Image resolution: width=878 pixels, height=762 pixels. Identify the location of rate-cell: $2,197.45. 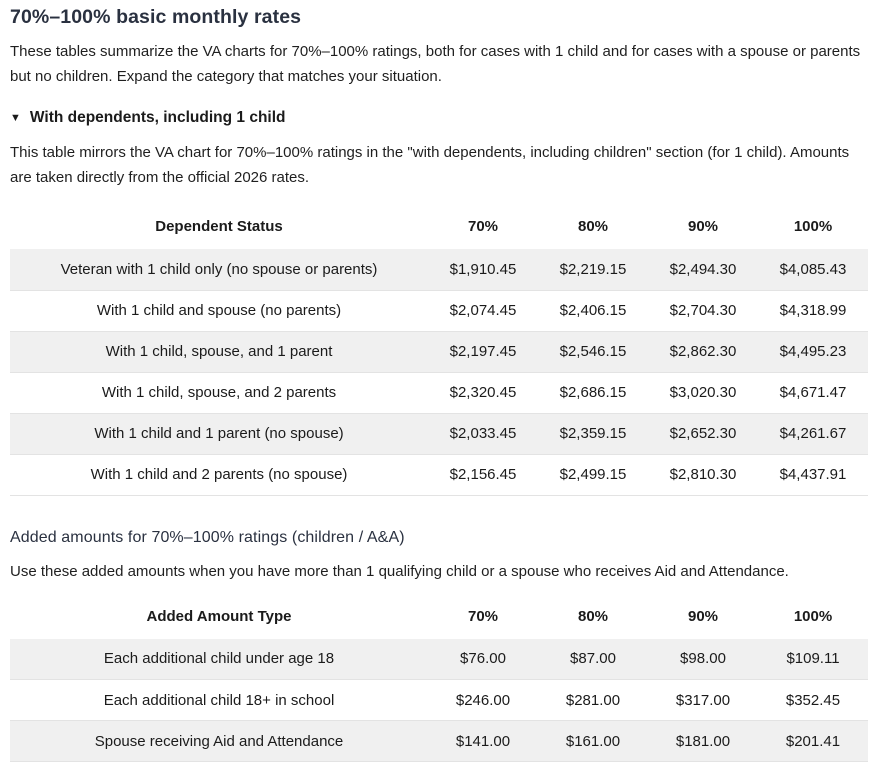
(483, 351).